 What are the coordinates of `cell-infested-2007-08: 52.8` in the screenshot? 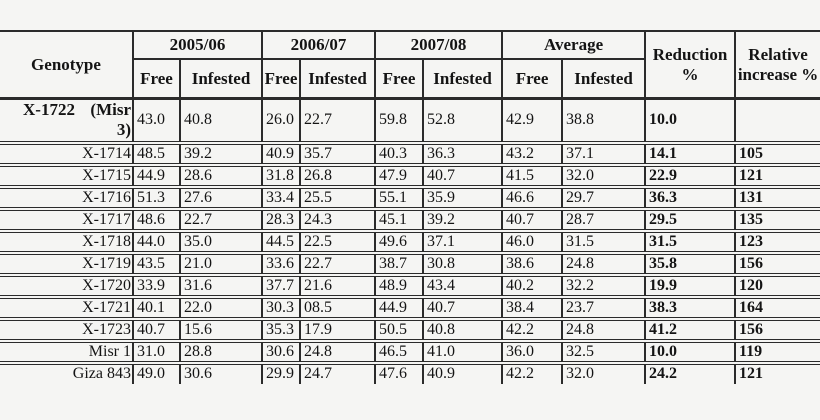 It's located at (462, 120).